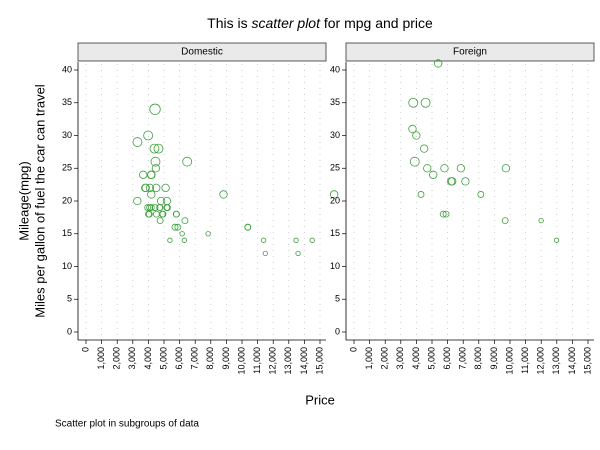 Image resolution: width=600 pixels, height=450 pixels. I want to click on y-tick-label: 0, so click(337, 331).